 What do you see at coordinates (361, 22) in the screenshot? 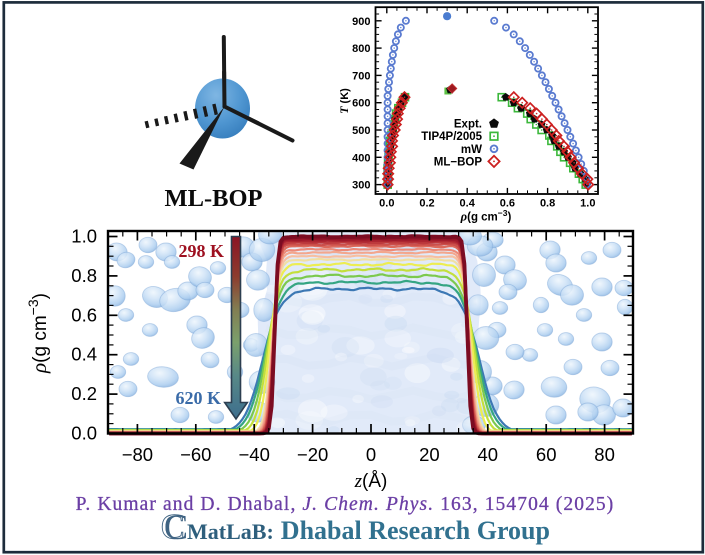
I see `svg-text: 900` at bounding box center [361, 22].